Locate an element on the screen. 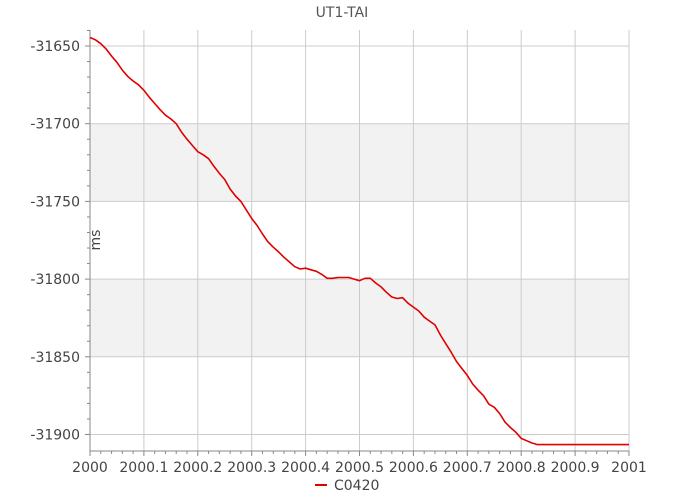  x-tick-label: 2000.3 is located at coordinates (251, 468).